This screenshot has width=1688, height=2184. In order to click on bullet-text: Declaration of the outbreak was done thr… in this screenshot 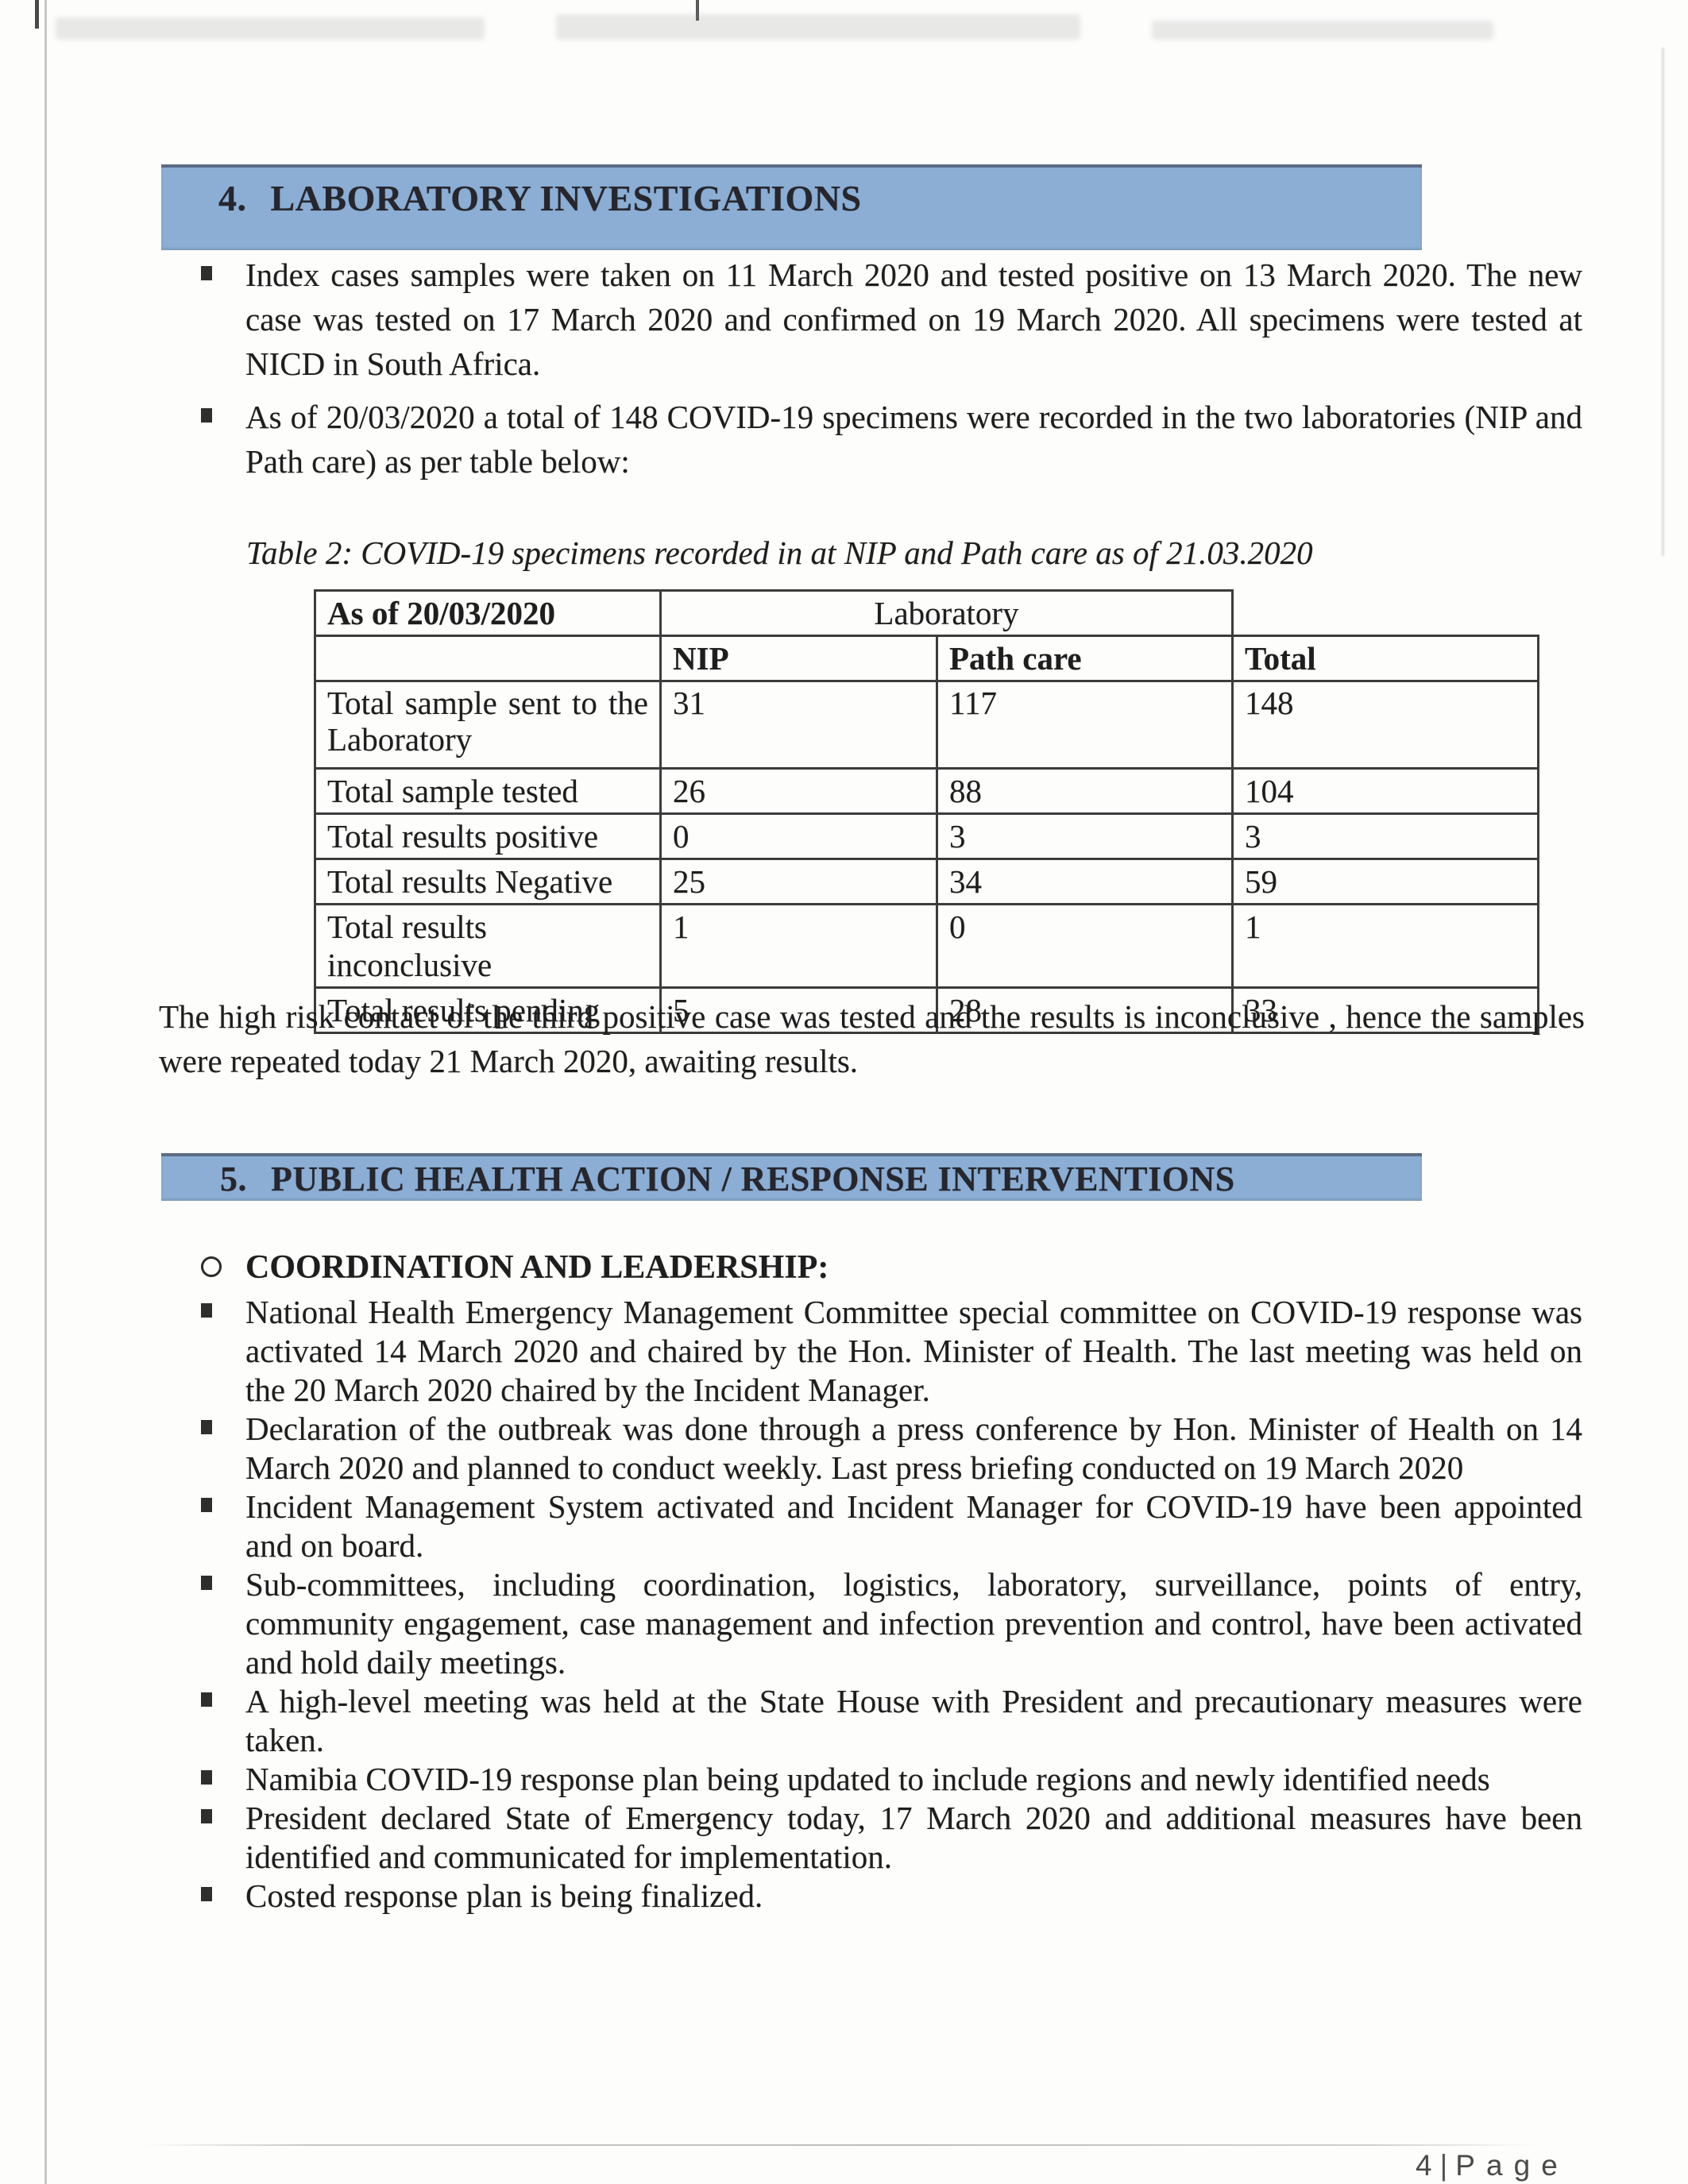, I will do `click(914, 1448)`.